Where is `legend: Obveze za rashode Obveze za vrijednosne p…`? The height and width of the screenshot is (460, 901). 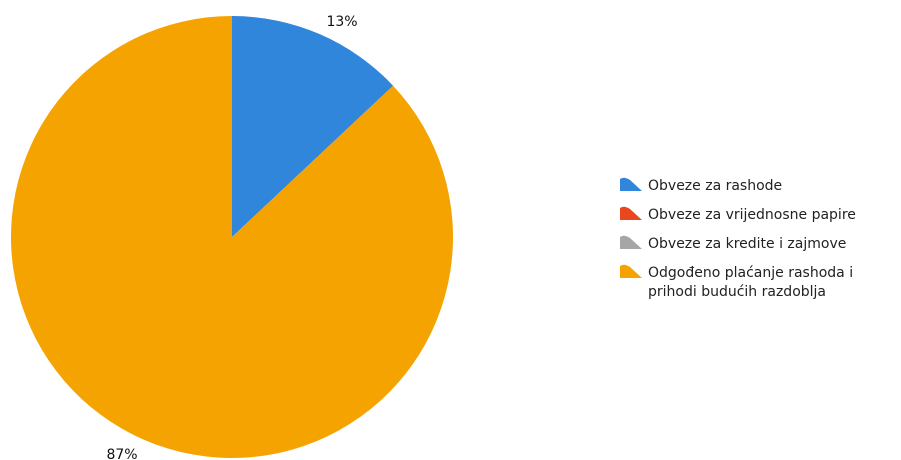 legend: Obveze za rashode Obveze za vrijednosne p… is located at coordinates (738, 238).